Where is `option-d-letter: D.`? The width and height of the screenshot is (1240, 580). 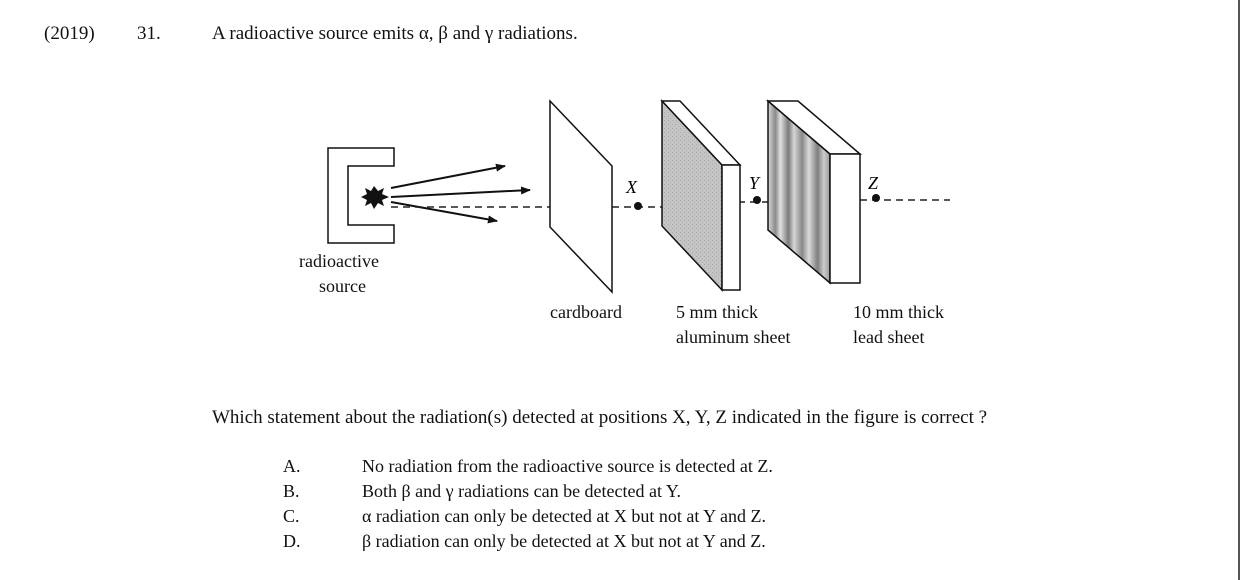 option-d-letter: D. is located at coordinates (292, 541).